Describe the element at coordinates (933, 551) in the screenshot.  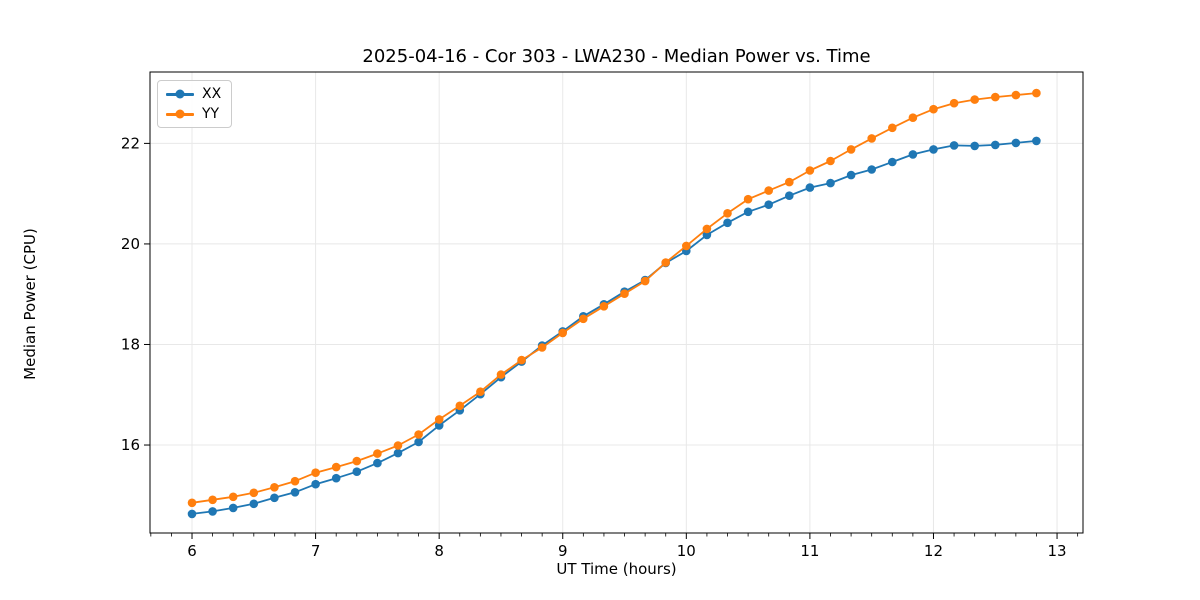
I see `x-tick-label: 12` at that location.